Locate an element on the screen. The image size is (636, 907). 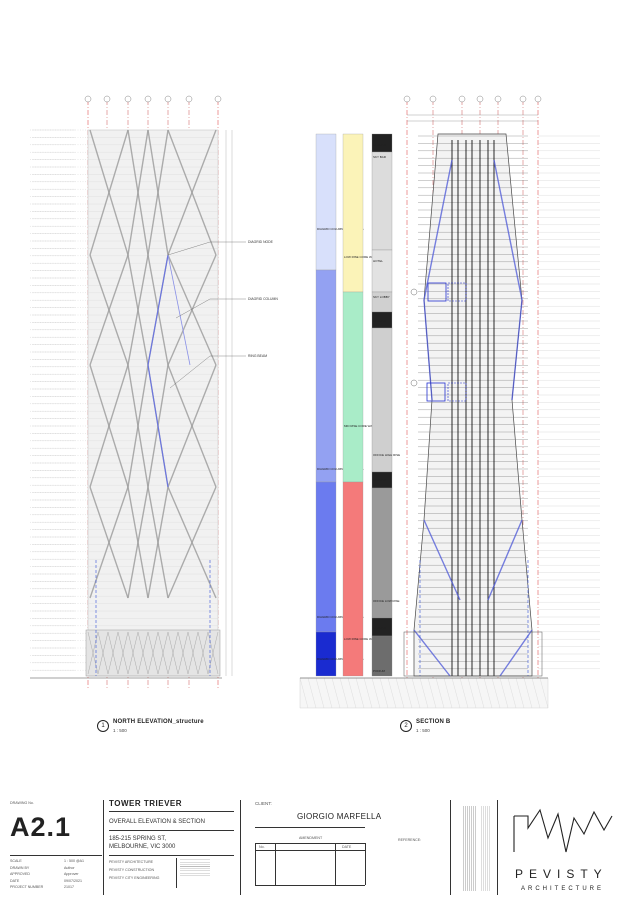
zone-label-core: MID RISE CORE WALLS is located at coordinates (361, 426).